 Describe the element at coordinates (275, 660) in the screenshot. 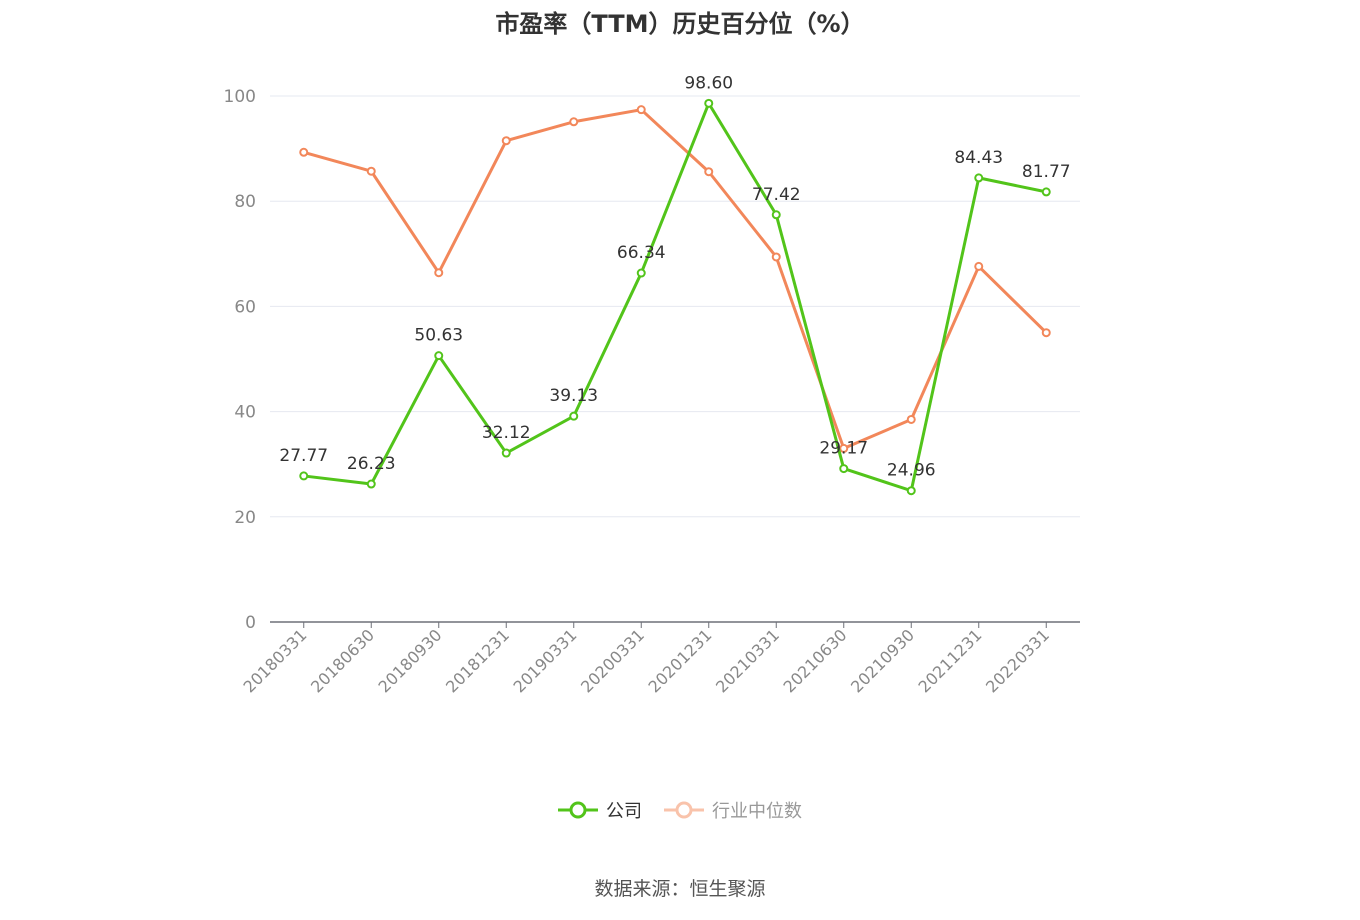

I see `x-tick-label: 20180331` at that location.